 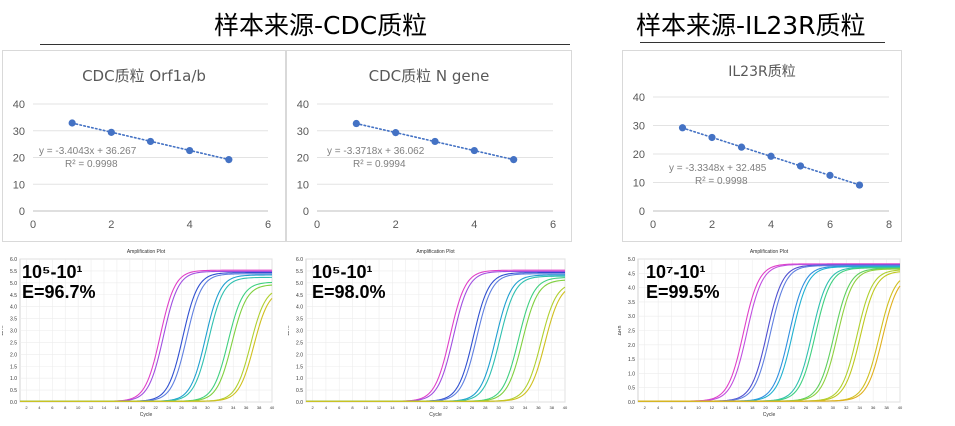 What do you see at coordinates (631, 360) in the screenshot?
I see `y-tick-label: 1.5` at bounding box center [631, 360].